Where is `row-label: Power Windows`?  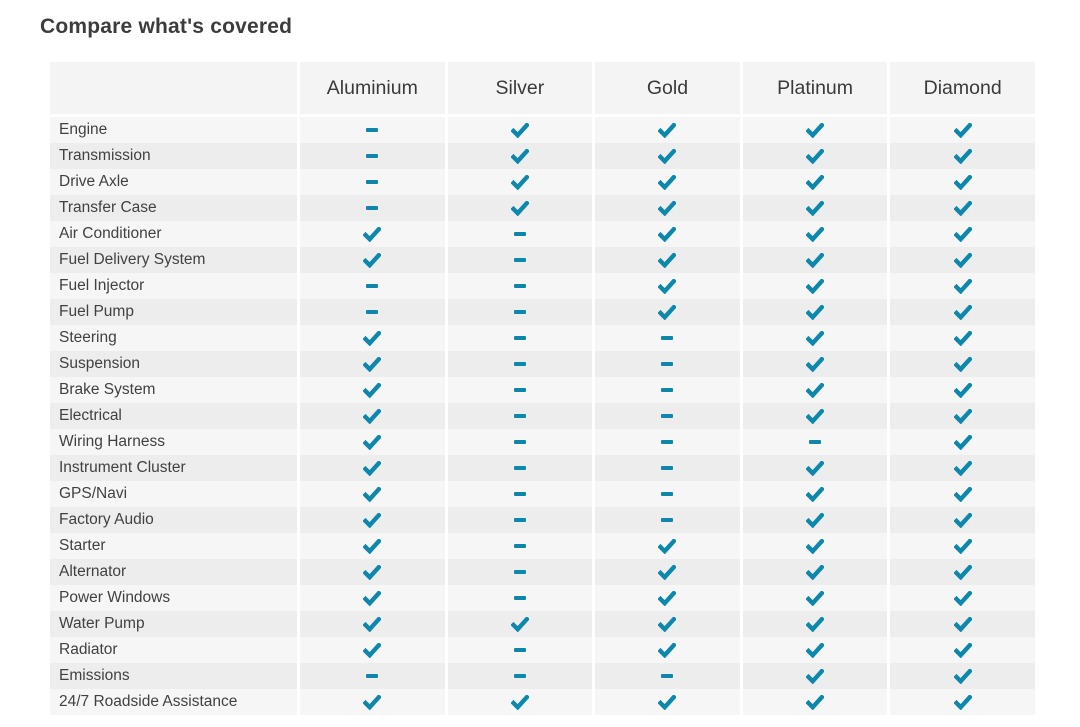
row-label: Power Windows is located at coordinates (173, 598).